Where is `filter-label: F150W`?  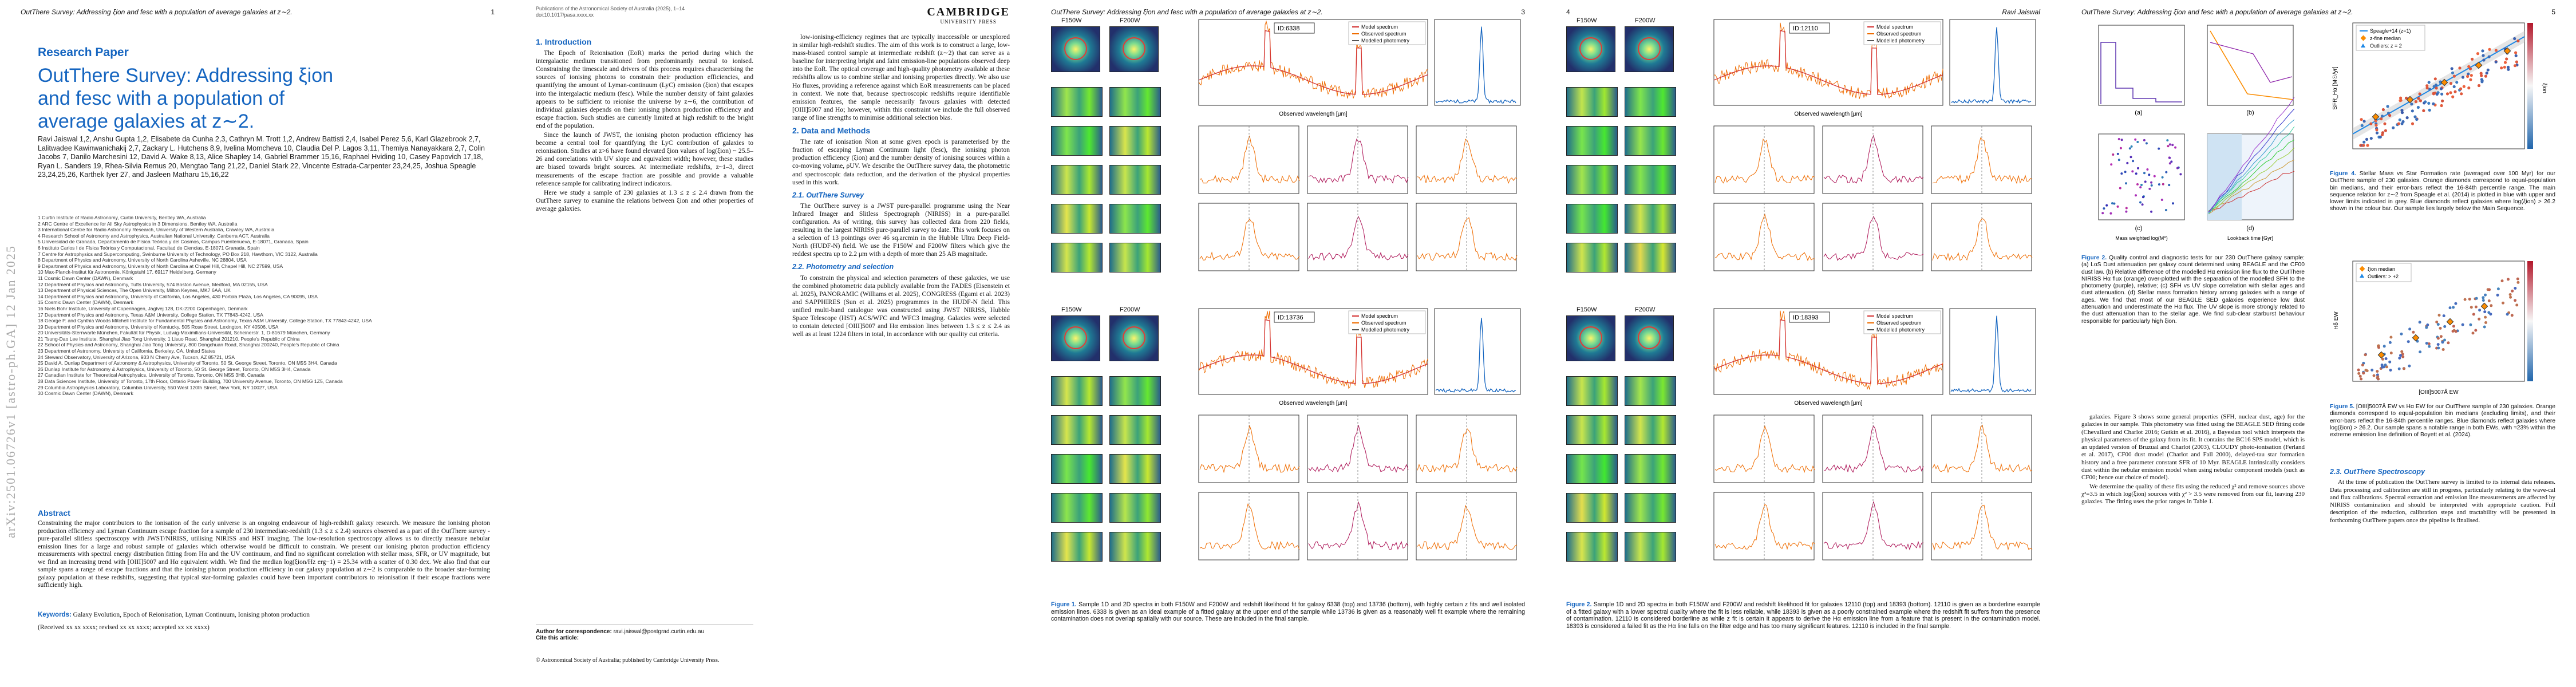
filter-label: F150W is located at coordinates (1071, 310).